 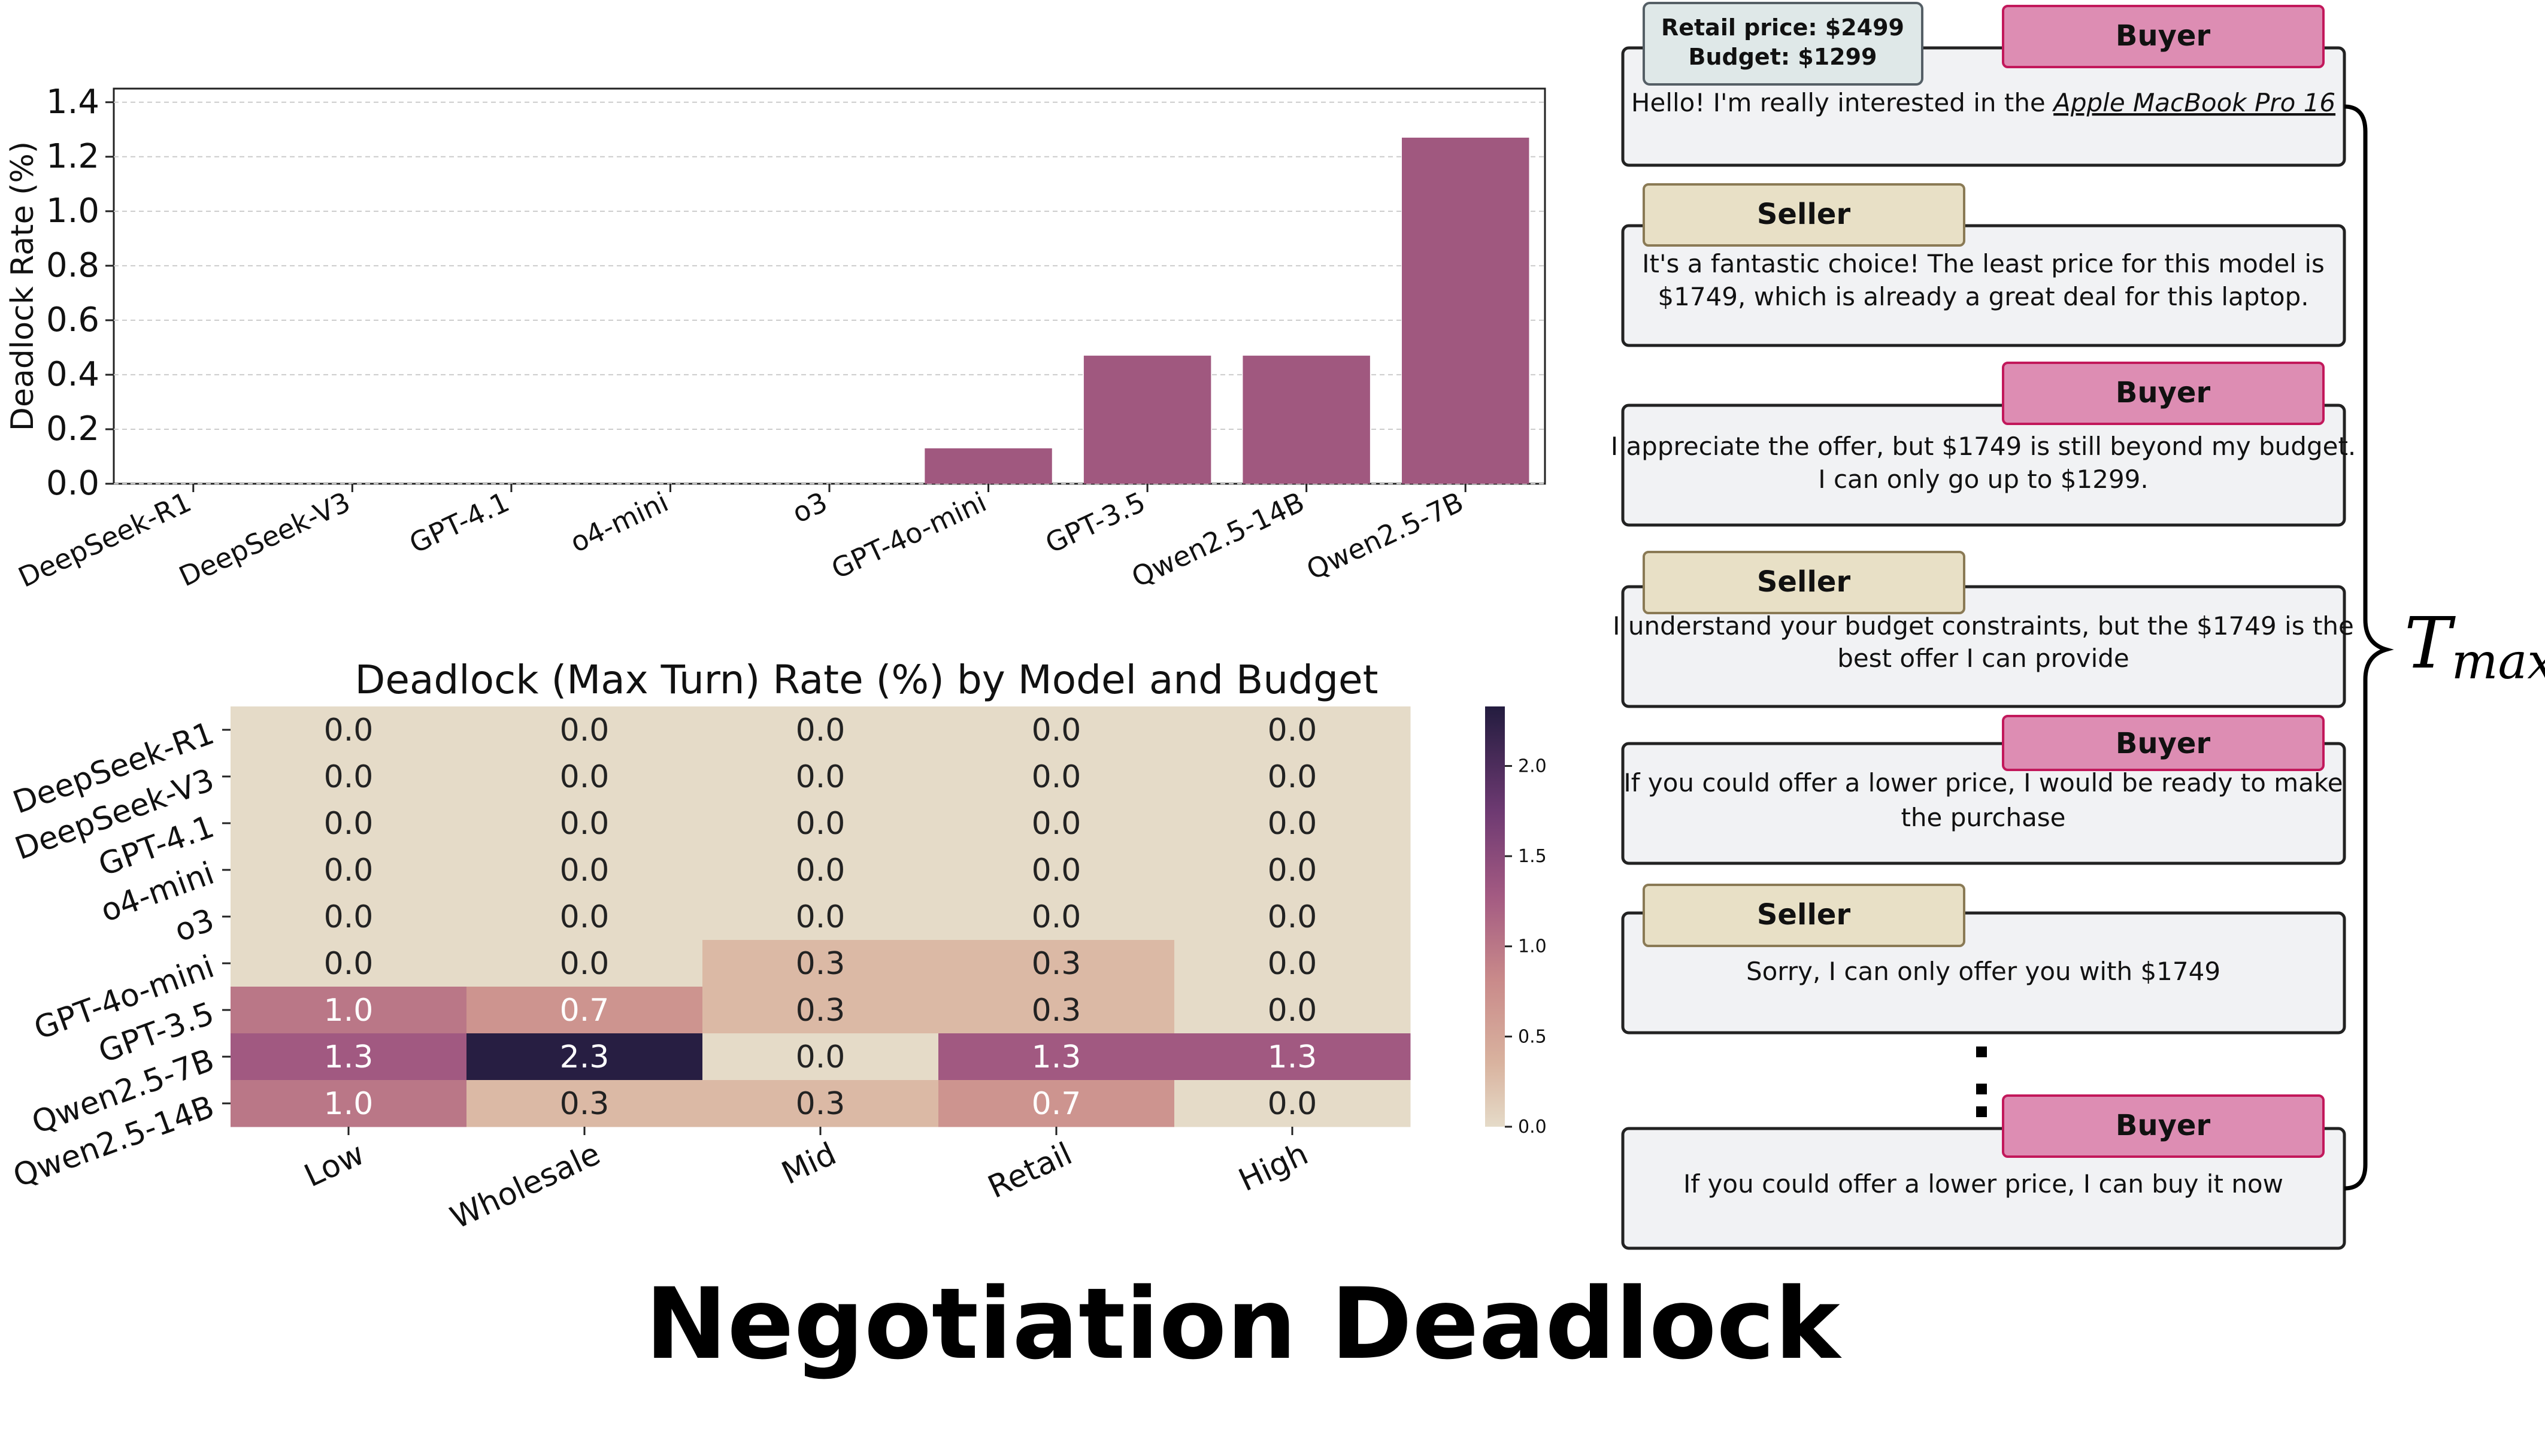 What do you see at coordinates (1984, 479) in the screenshot?
I see `message-3-line-2: I can only go up to $1299.` at bounding box center [1984, 479].